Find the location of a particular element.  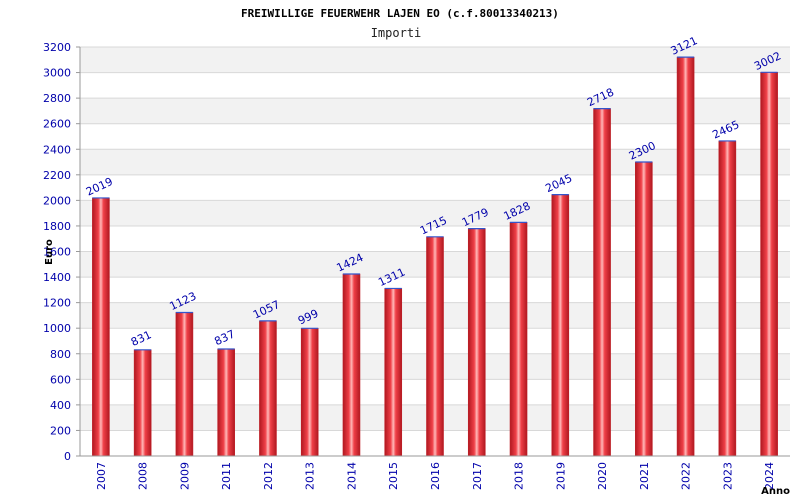

y-axis-label: Euro is located at coordinates (49, 252).